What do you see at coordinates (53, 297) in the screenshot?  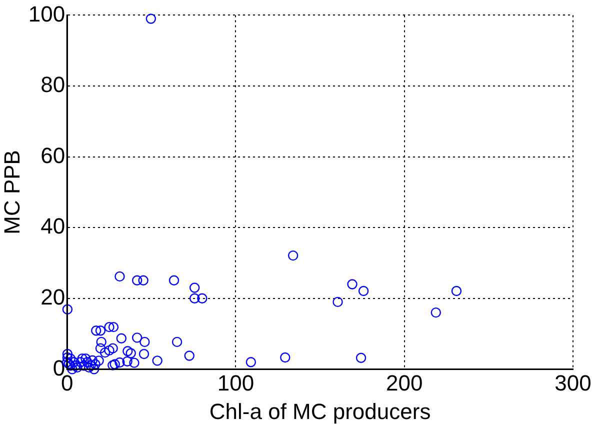 I see `y-tick-label: 20` at bounding box center [53, 297].